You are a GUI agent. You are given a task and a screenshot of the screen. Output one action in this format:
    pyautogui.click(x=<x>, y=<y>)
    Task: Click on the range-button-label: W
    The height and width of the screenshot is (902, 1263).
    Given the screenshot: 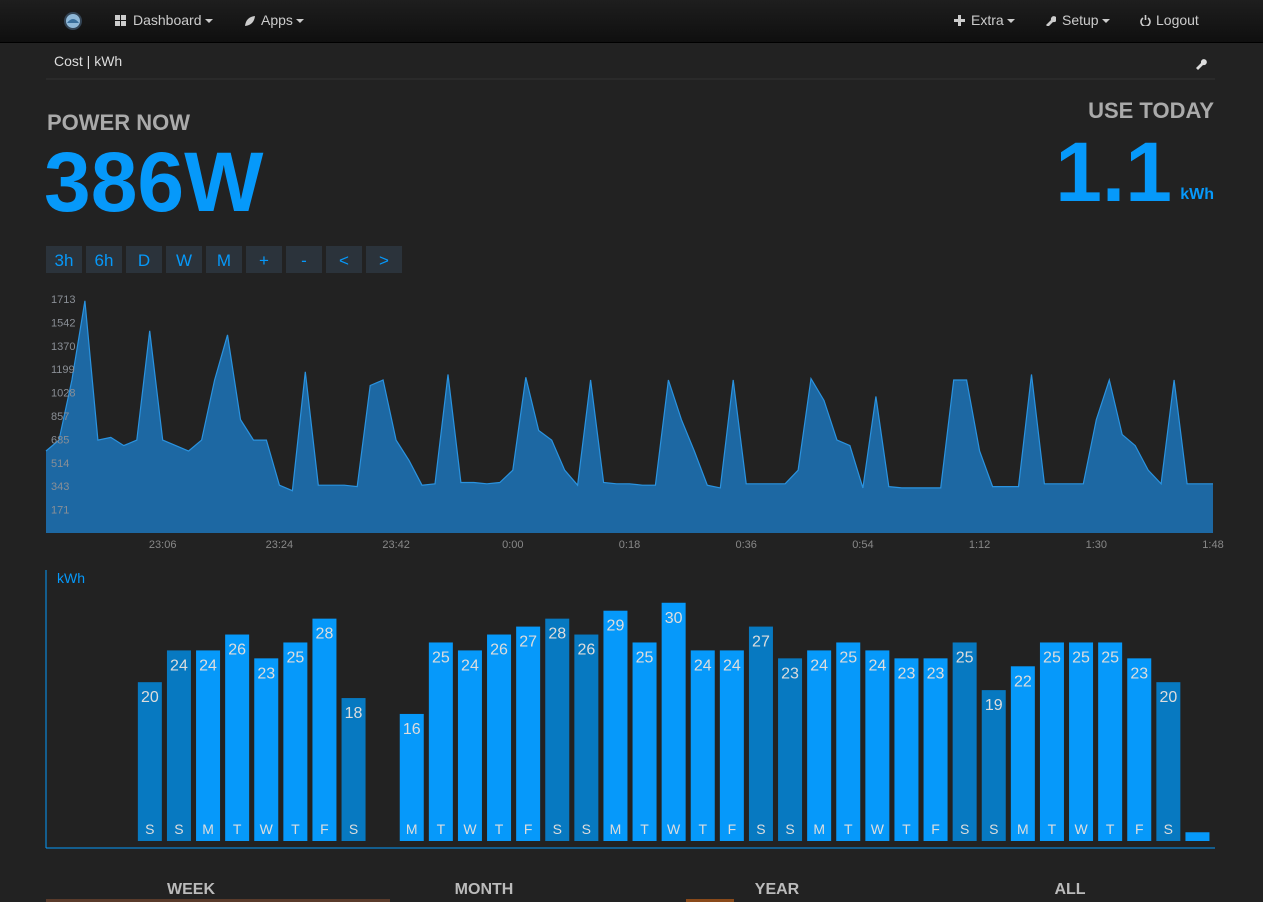 What is the action you would take?
    pyautogui.click(x=184, y=260)
    